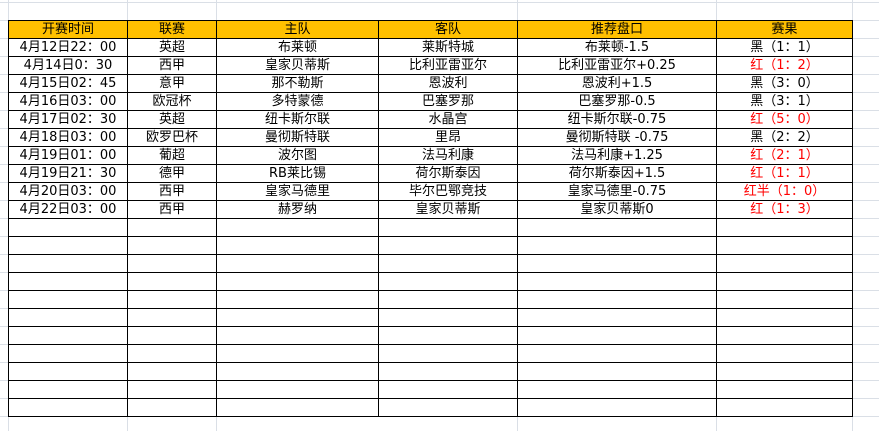  What do you see at coordinates (448, 83) in the screenshot?
I see `away-team-cell: 恩波利` at bounding box center [448, 83].